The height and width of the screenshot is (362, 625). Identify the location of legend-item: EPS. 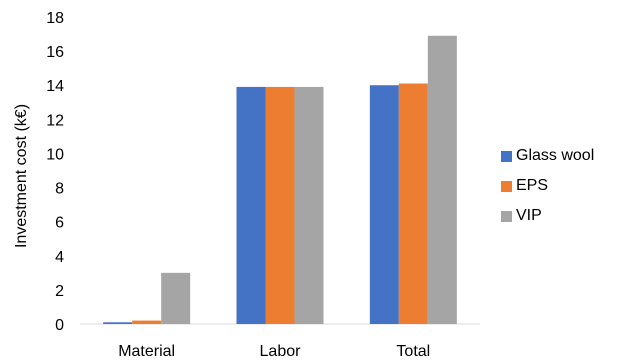
(547, 186).